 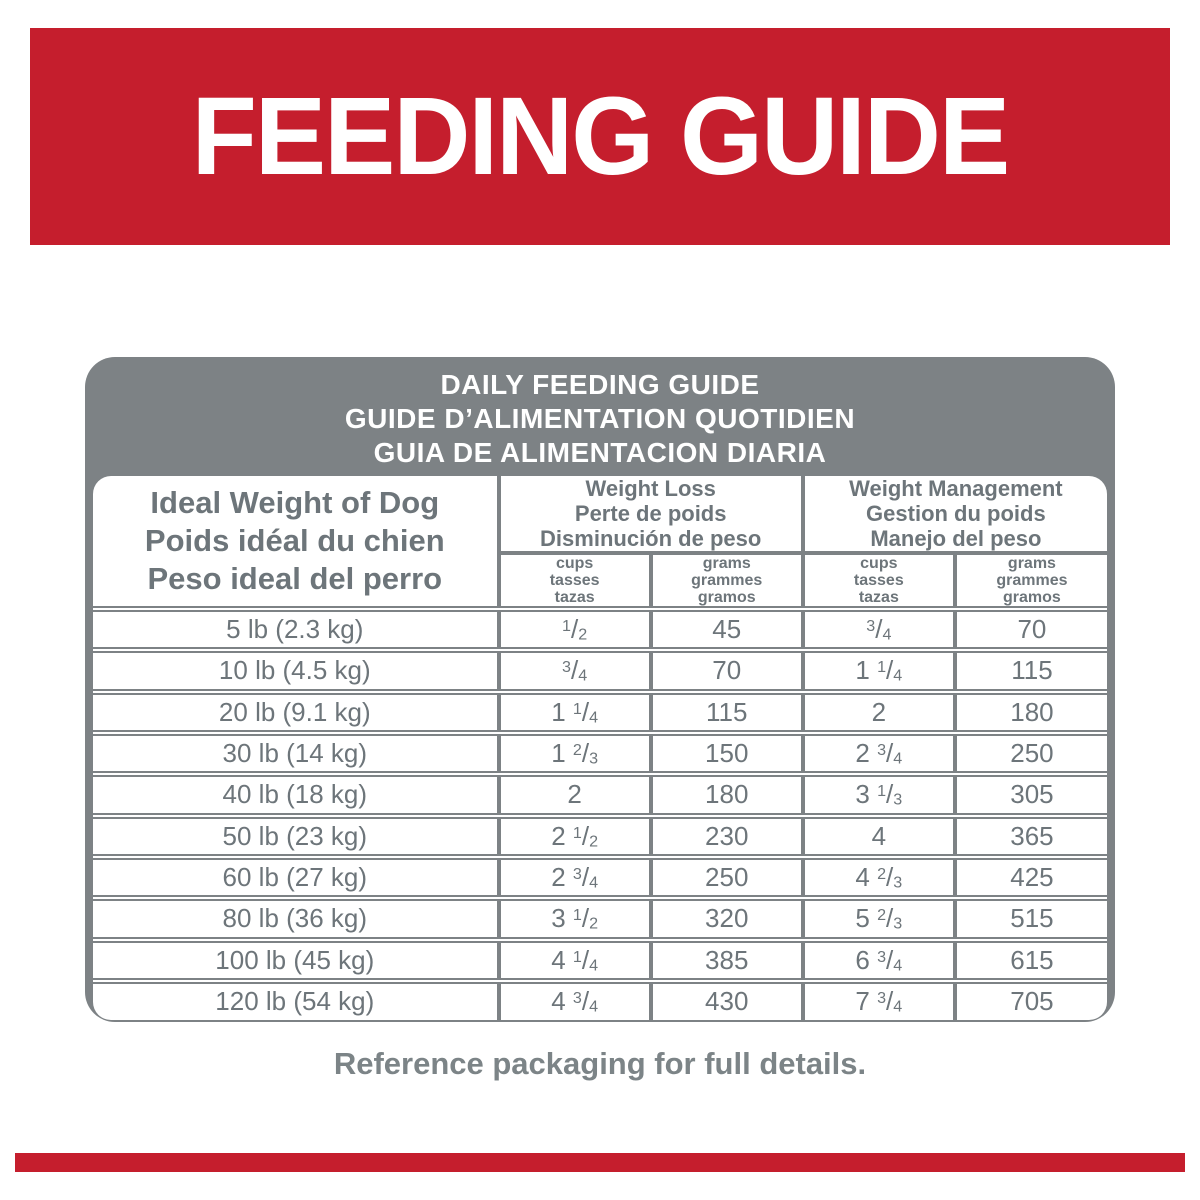 What do you see at coordinates (296, 628) in the screenshot?
I see `dog-weight-cell: 5 lb (2.3 kg)` at bounding box center [296, 628].